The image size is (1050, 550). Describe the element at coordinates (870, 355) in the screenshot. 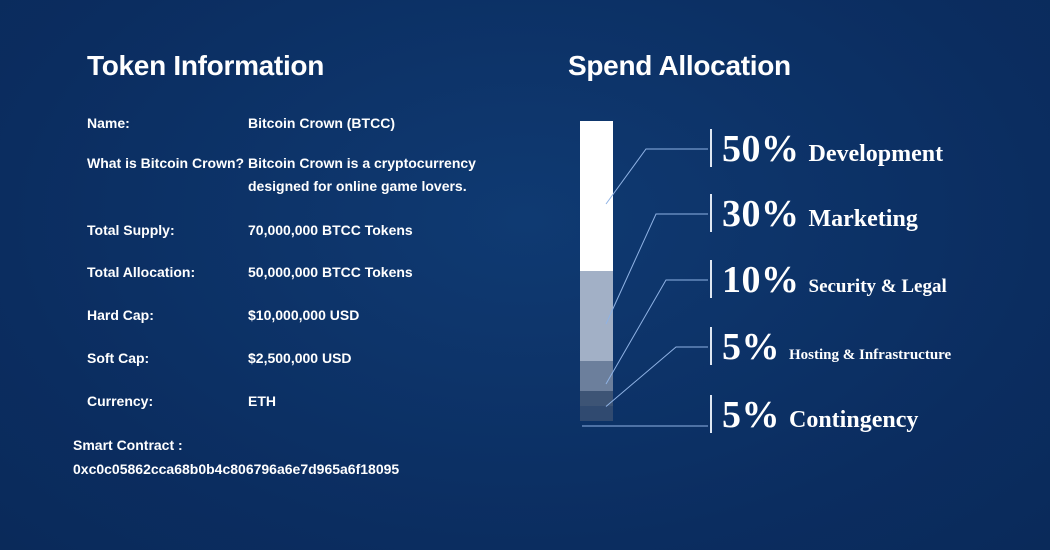

I see `allocation-category: Hosting & Infrastructure` at that location.